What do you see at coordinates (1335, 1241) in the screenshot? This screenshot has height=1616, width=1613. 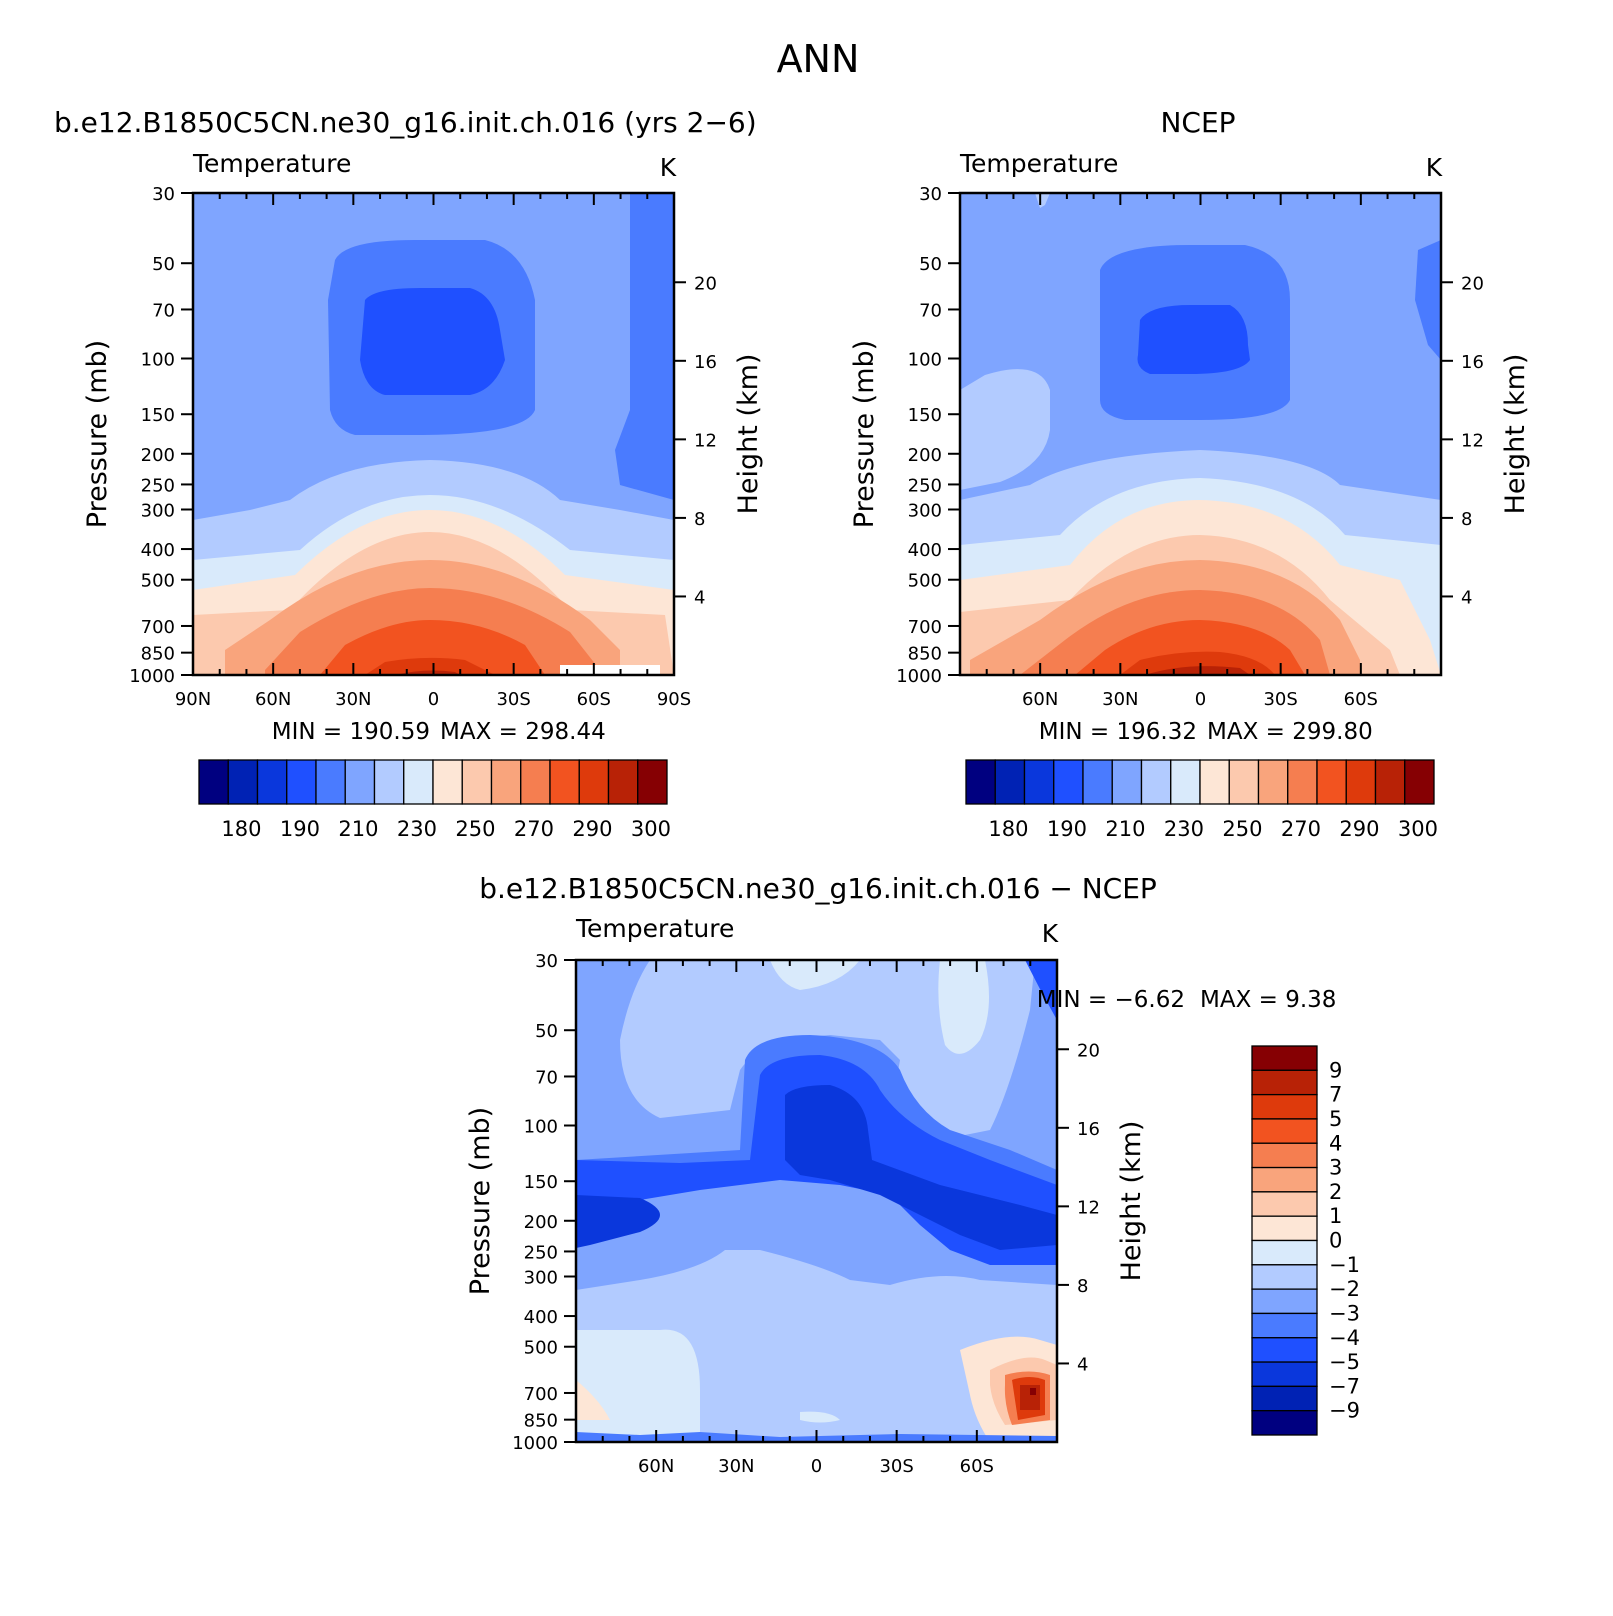 I see `colorbar-label: 0` at bounding box center [1335, 1241].